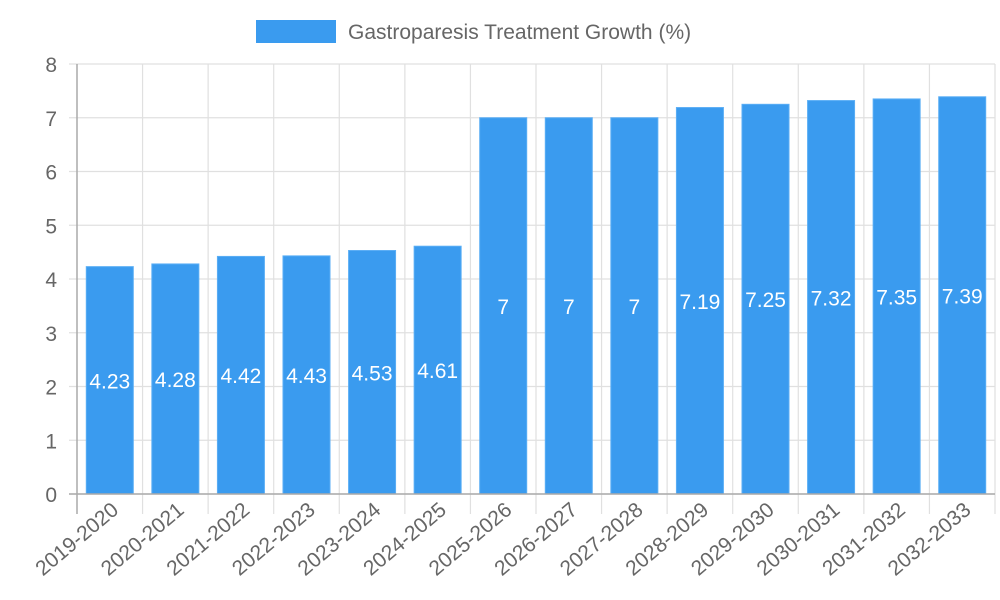 Image resolution: width=1000 pixels, height=600 pixels. What do you see at coordinates (51, 388) in the screenshot?
I see `y-tick-label: 2` at bounding box center [51, 388].